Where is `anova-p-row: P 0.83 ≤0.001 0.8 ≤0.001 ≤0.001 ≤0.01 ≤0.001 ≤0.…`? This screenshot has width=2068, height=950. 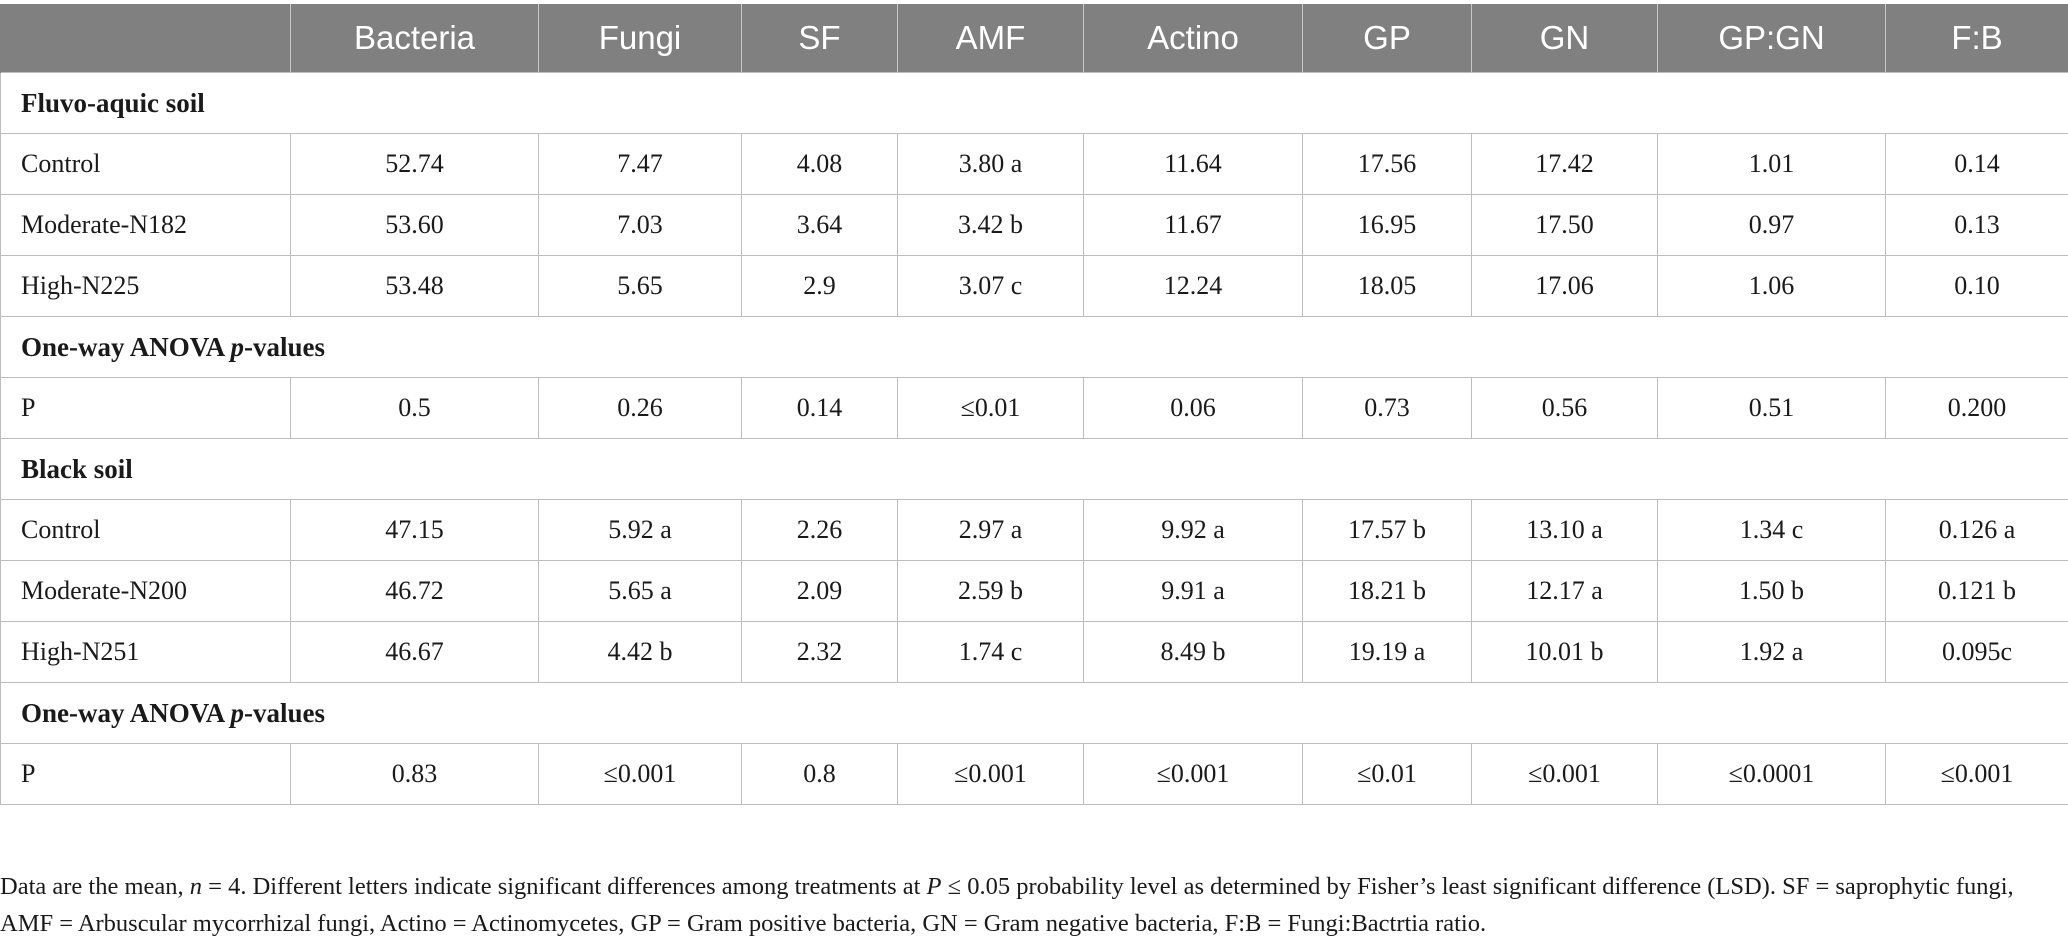
anova-p-row: P 0.83 ≤0.001 0.8 ≤0.001 ≤0.001 ≤0.01 ≤0.001 ≤0.… is located at coordinates (1034, 774).